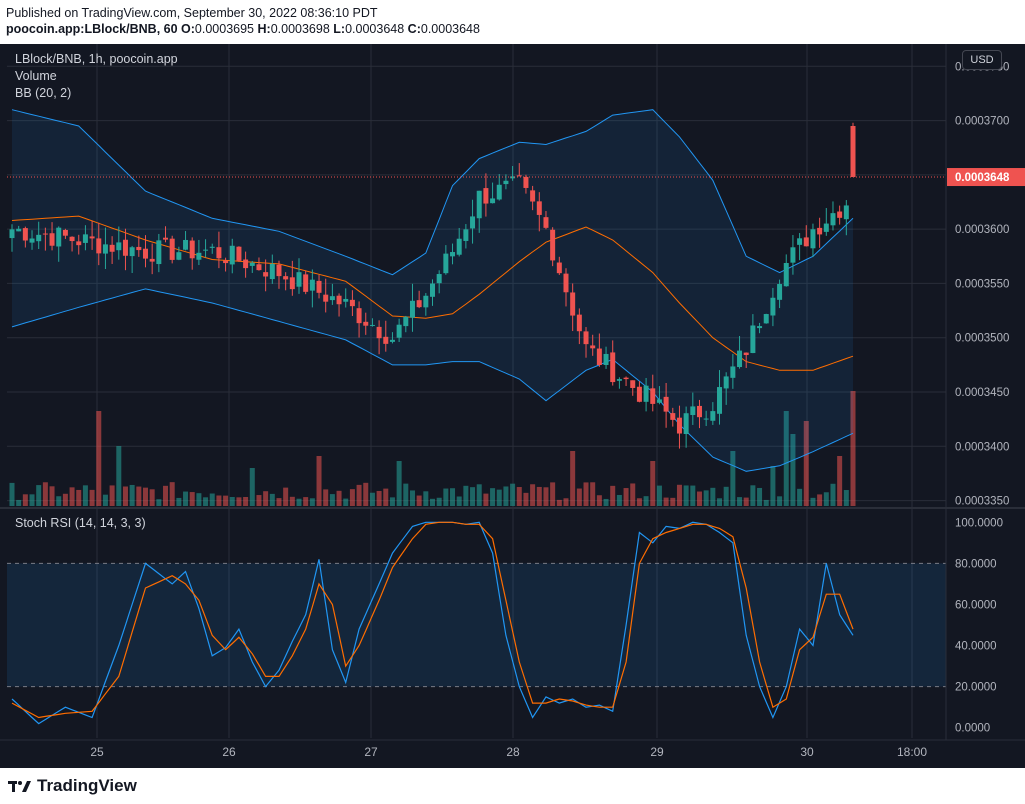  I want to click on last-price-label: 0.0003648, so click(982, 178).